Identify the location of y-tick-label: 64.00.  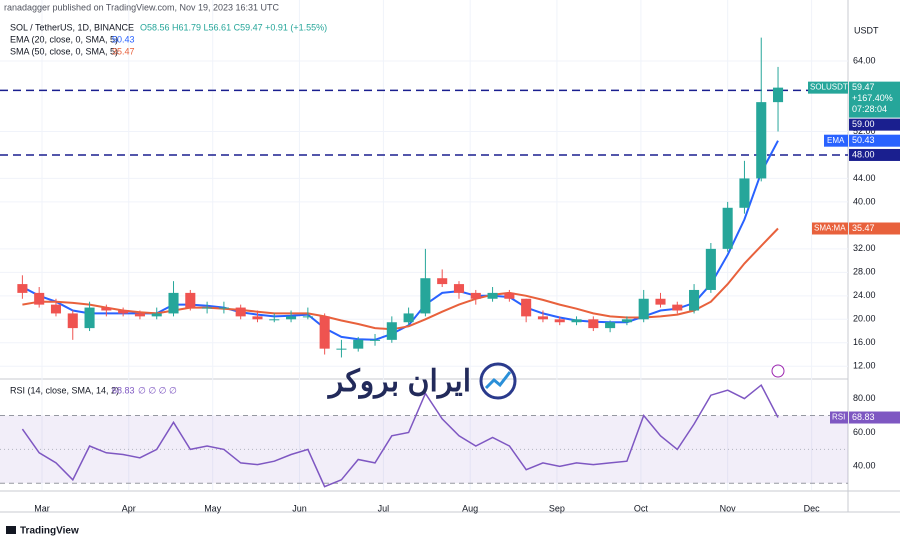
(864, 60).